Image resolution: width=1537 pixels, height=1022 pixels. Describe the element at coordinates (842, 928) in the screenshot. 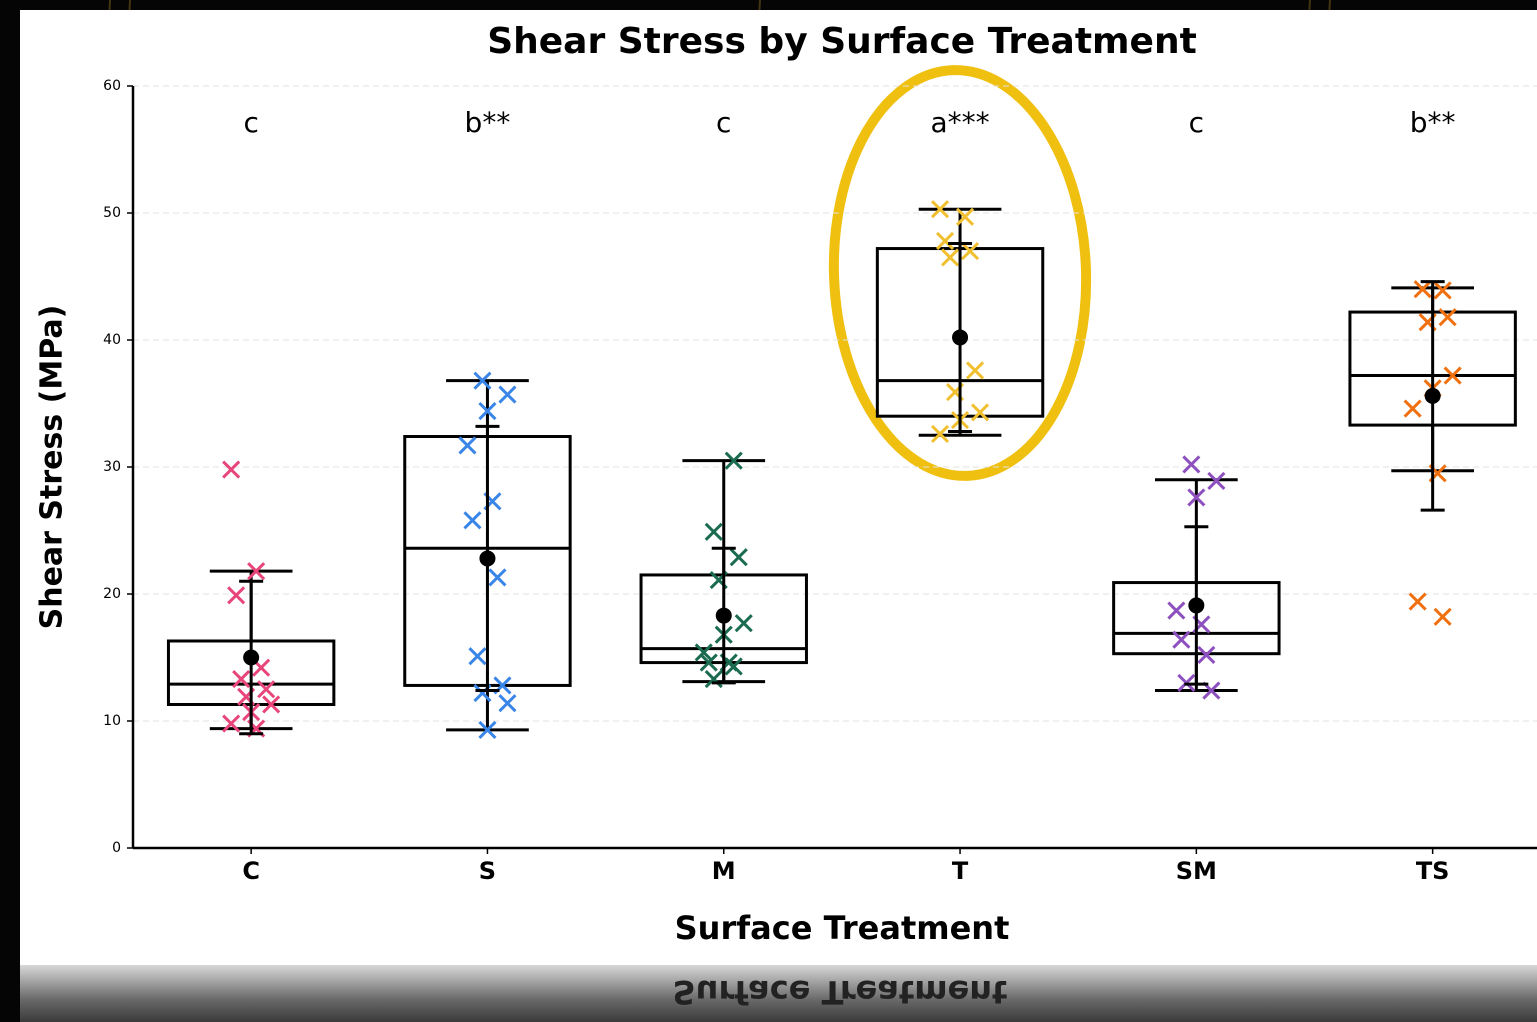

I see `x-axis-label: Surface Treatment` at that location.